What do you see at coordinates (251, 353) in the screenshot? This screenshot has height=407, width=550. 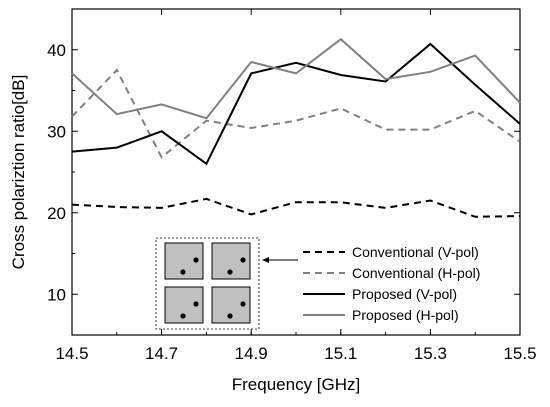 I see `x-tick-label: 14.9` at bounding box center [251, 353].